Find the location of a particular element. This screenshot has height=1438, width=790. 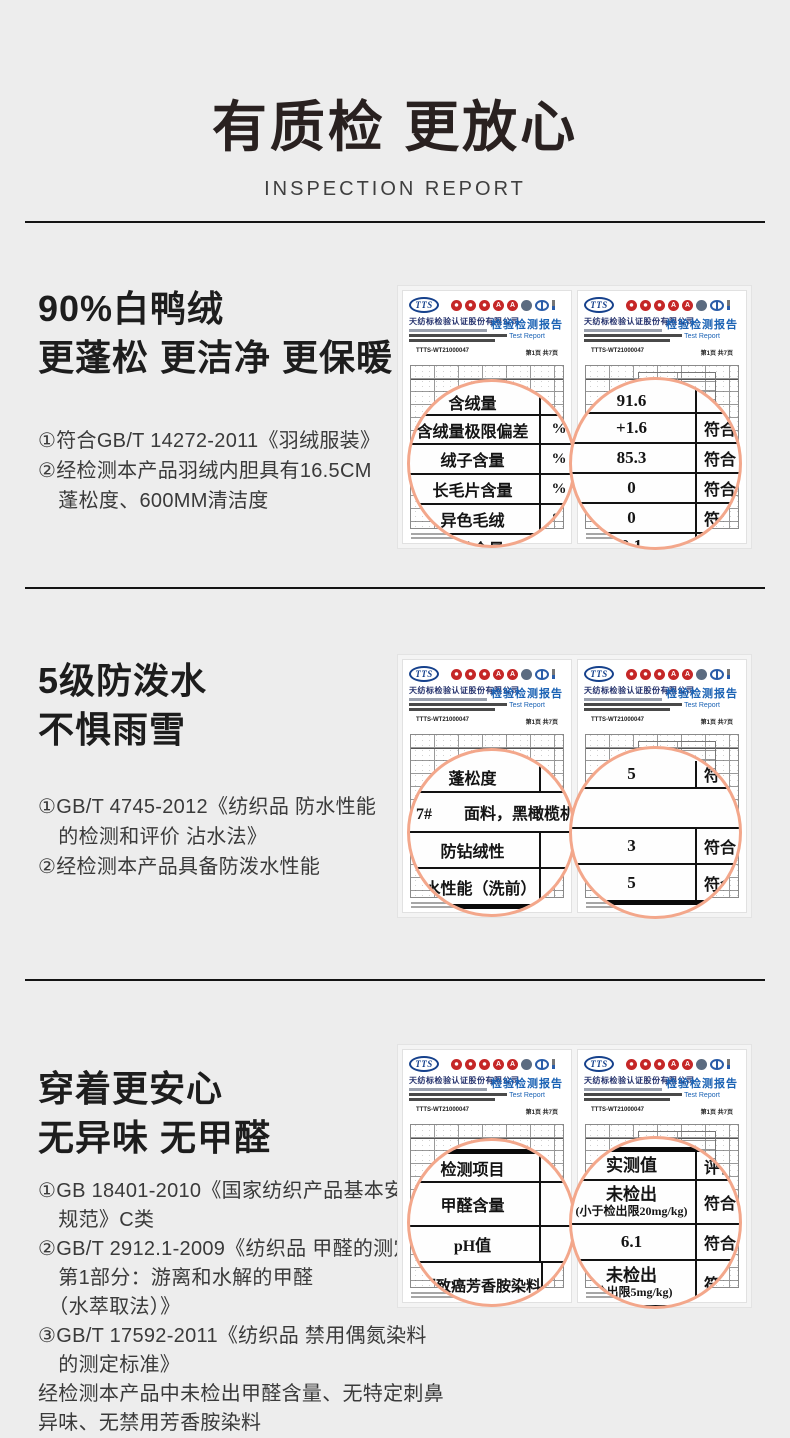

magnifier-left: 含绒量 含绒量极限偏差% 绒子含量% 长毛片含量% 异色毛绒% 鹅毛含量 is located at coordinates (491, 463).